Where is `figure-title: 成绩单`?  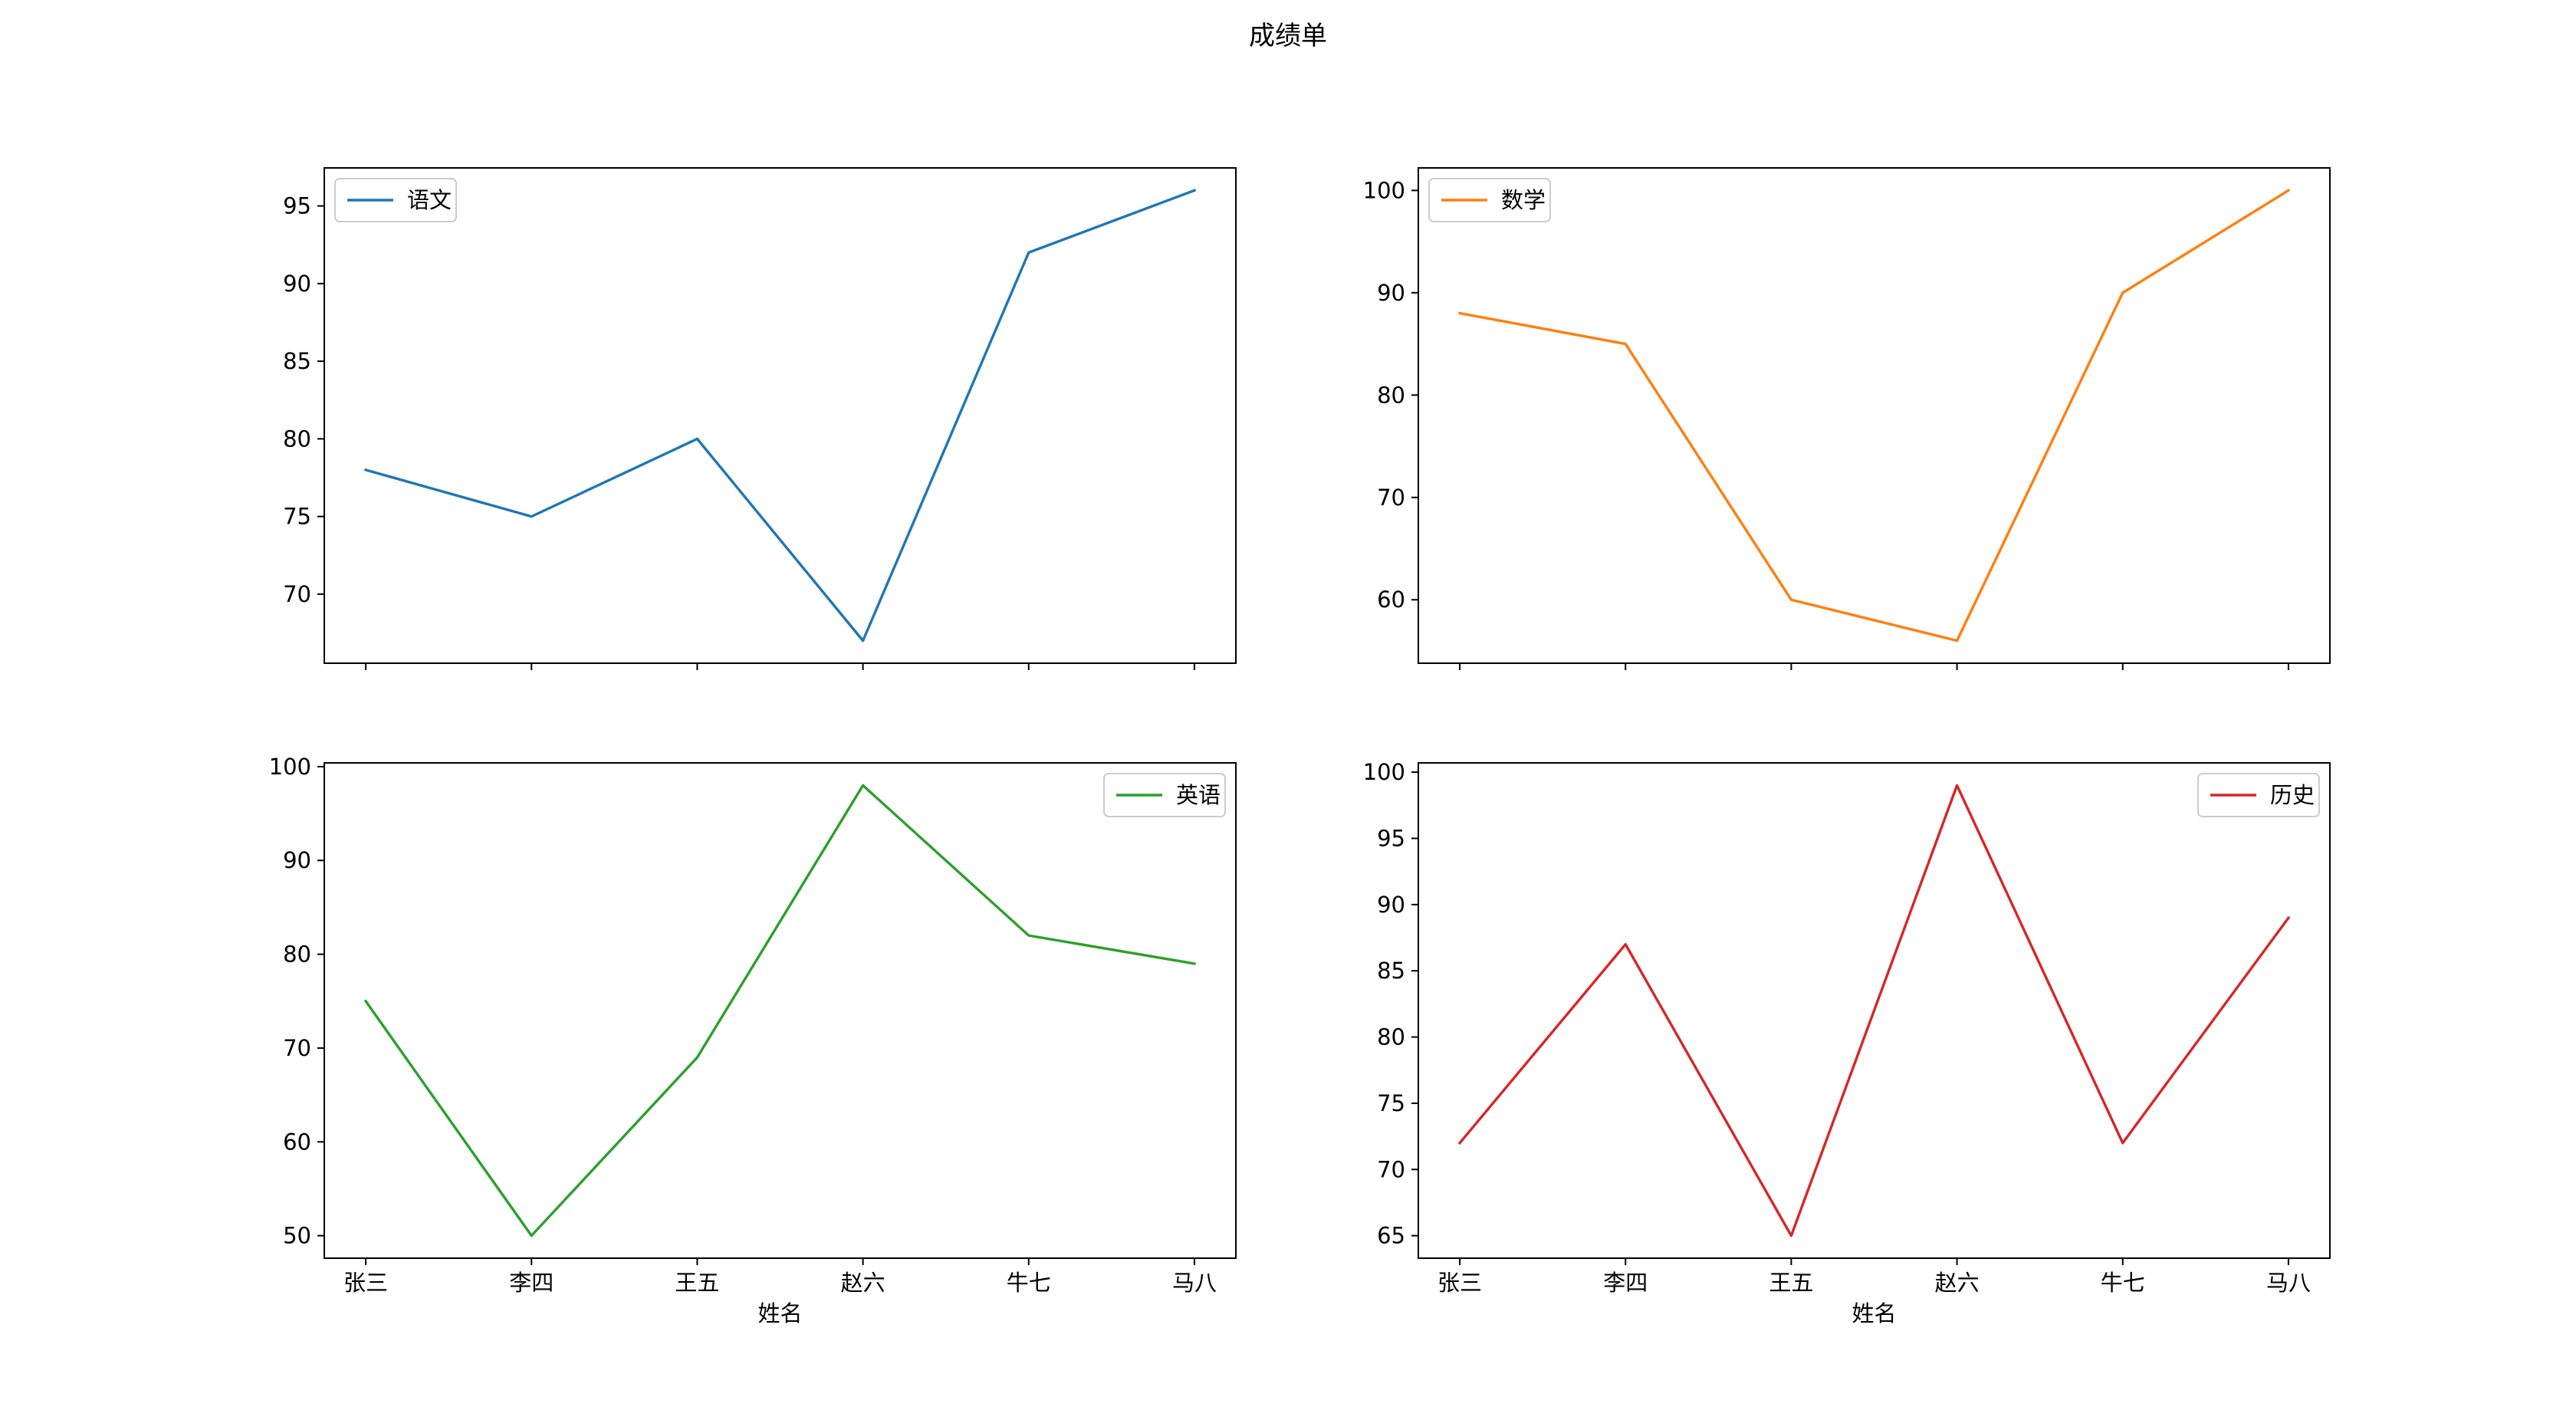
figure-title: 成绩单 is located at coordinates (1288, 36).